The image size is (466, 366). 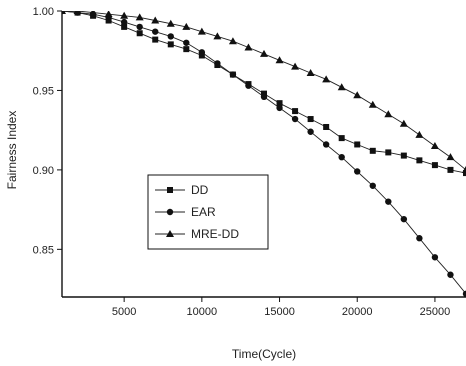 I want to click on legend-label-dd: DD, so click(x=200, y=190).